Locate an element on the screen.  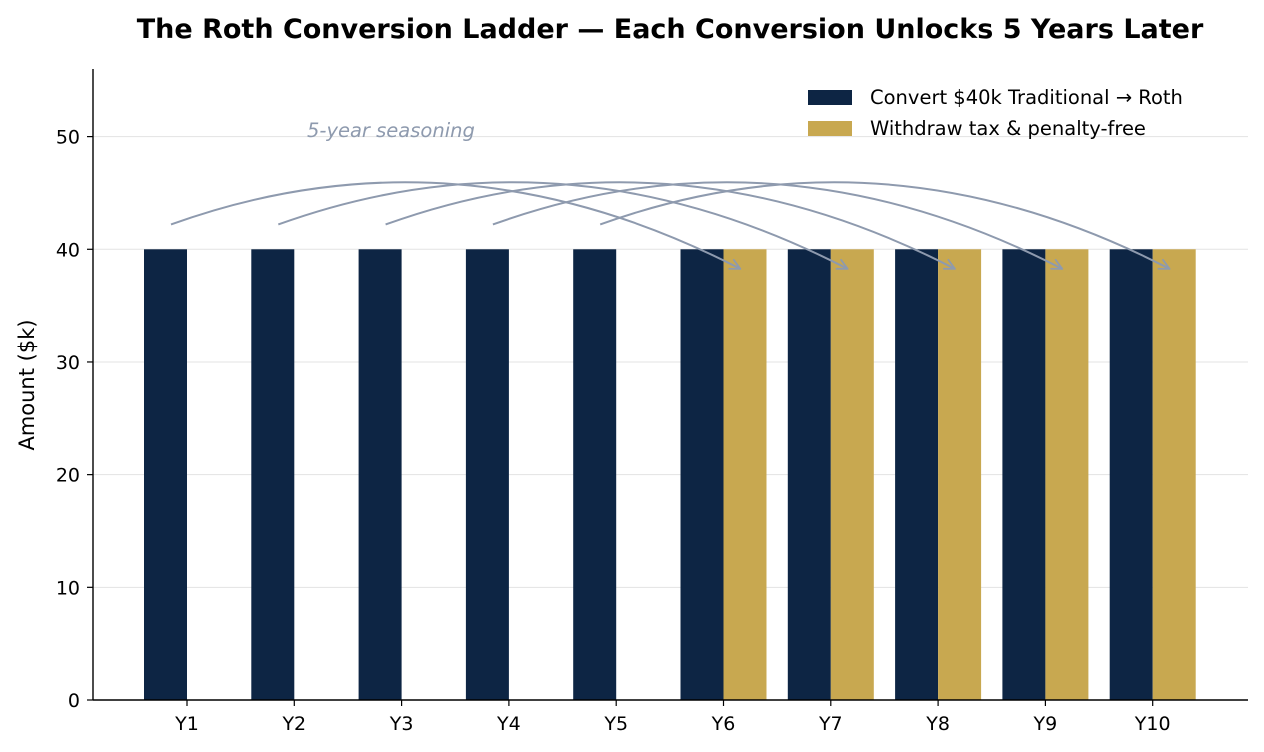
legend-label-withdraw: Withdraw tax & penalty-free is located at coordinates (1008, 128).